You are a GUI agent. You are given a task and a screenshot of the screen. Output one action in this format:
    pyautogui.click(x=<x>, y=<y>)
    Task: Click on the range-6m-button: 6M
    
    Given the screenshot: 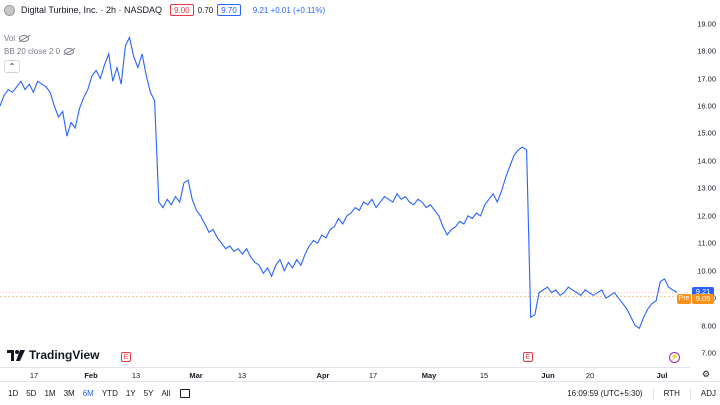 What is the action you would take?
    pyautogui.click(x=88, y=393)
    